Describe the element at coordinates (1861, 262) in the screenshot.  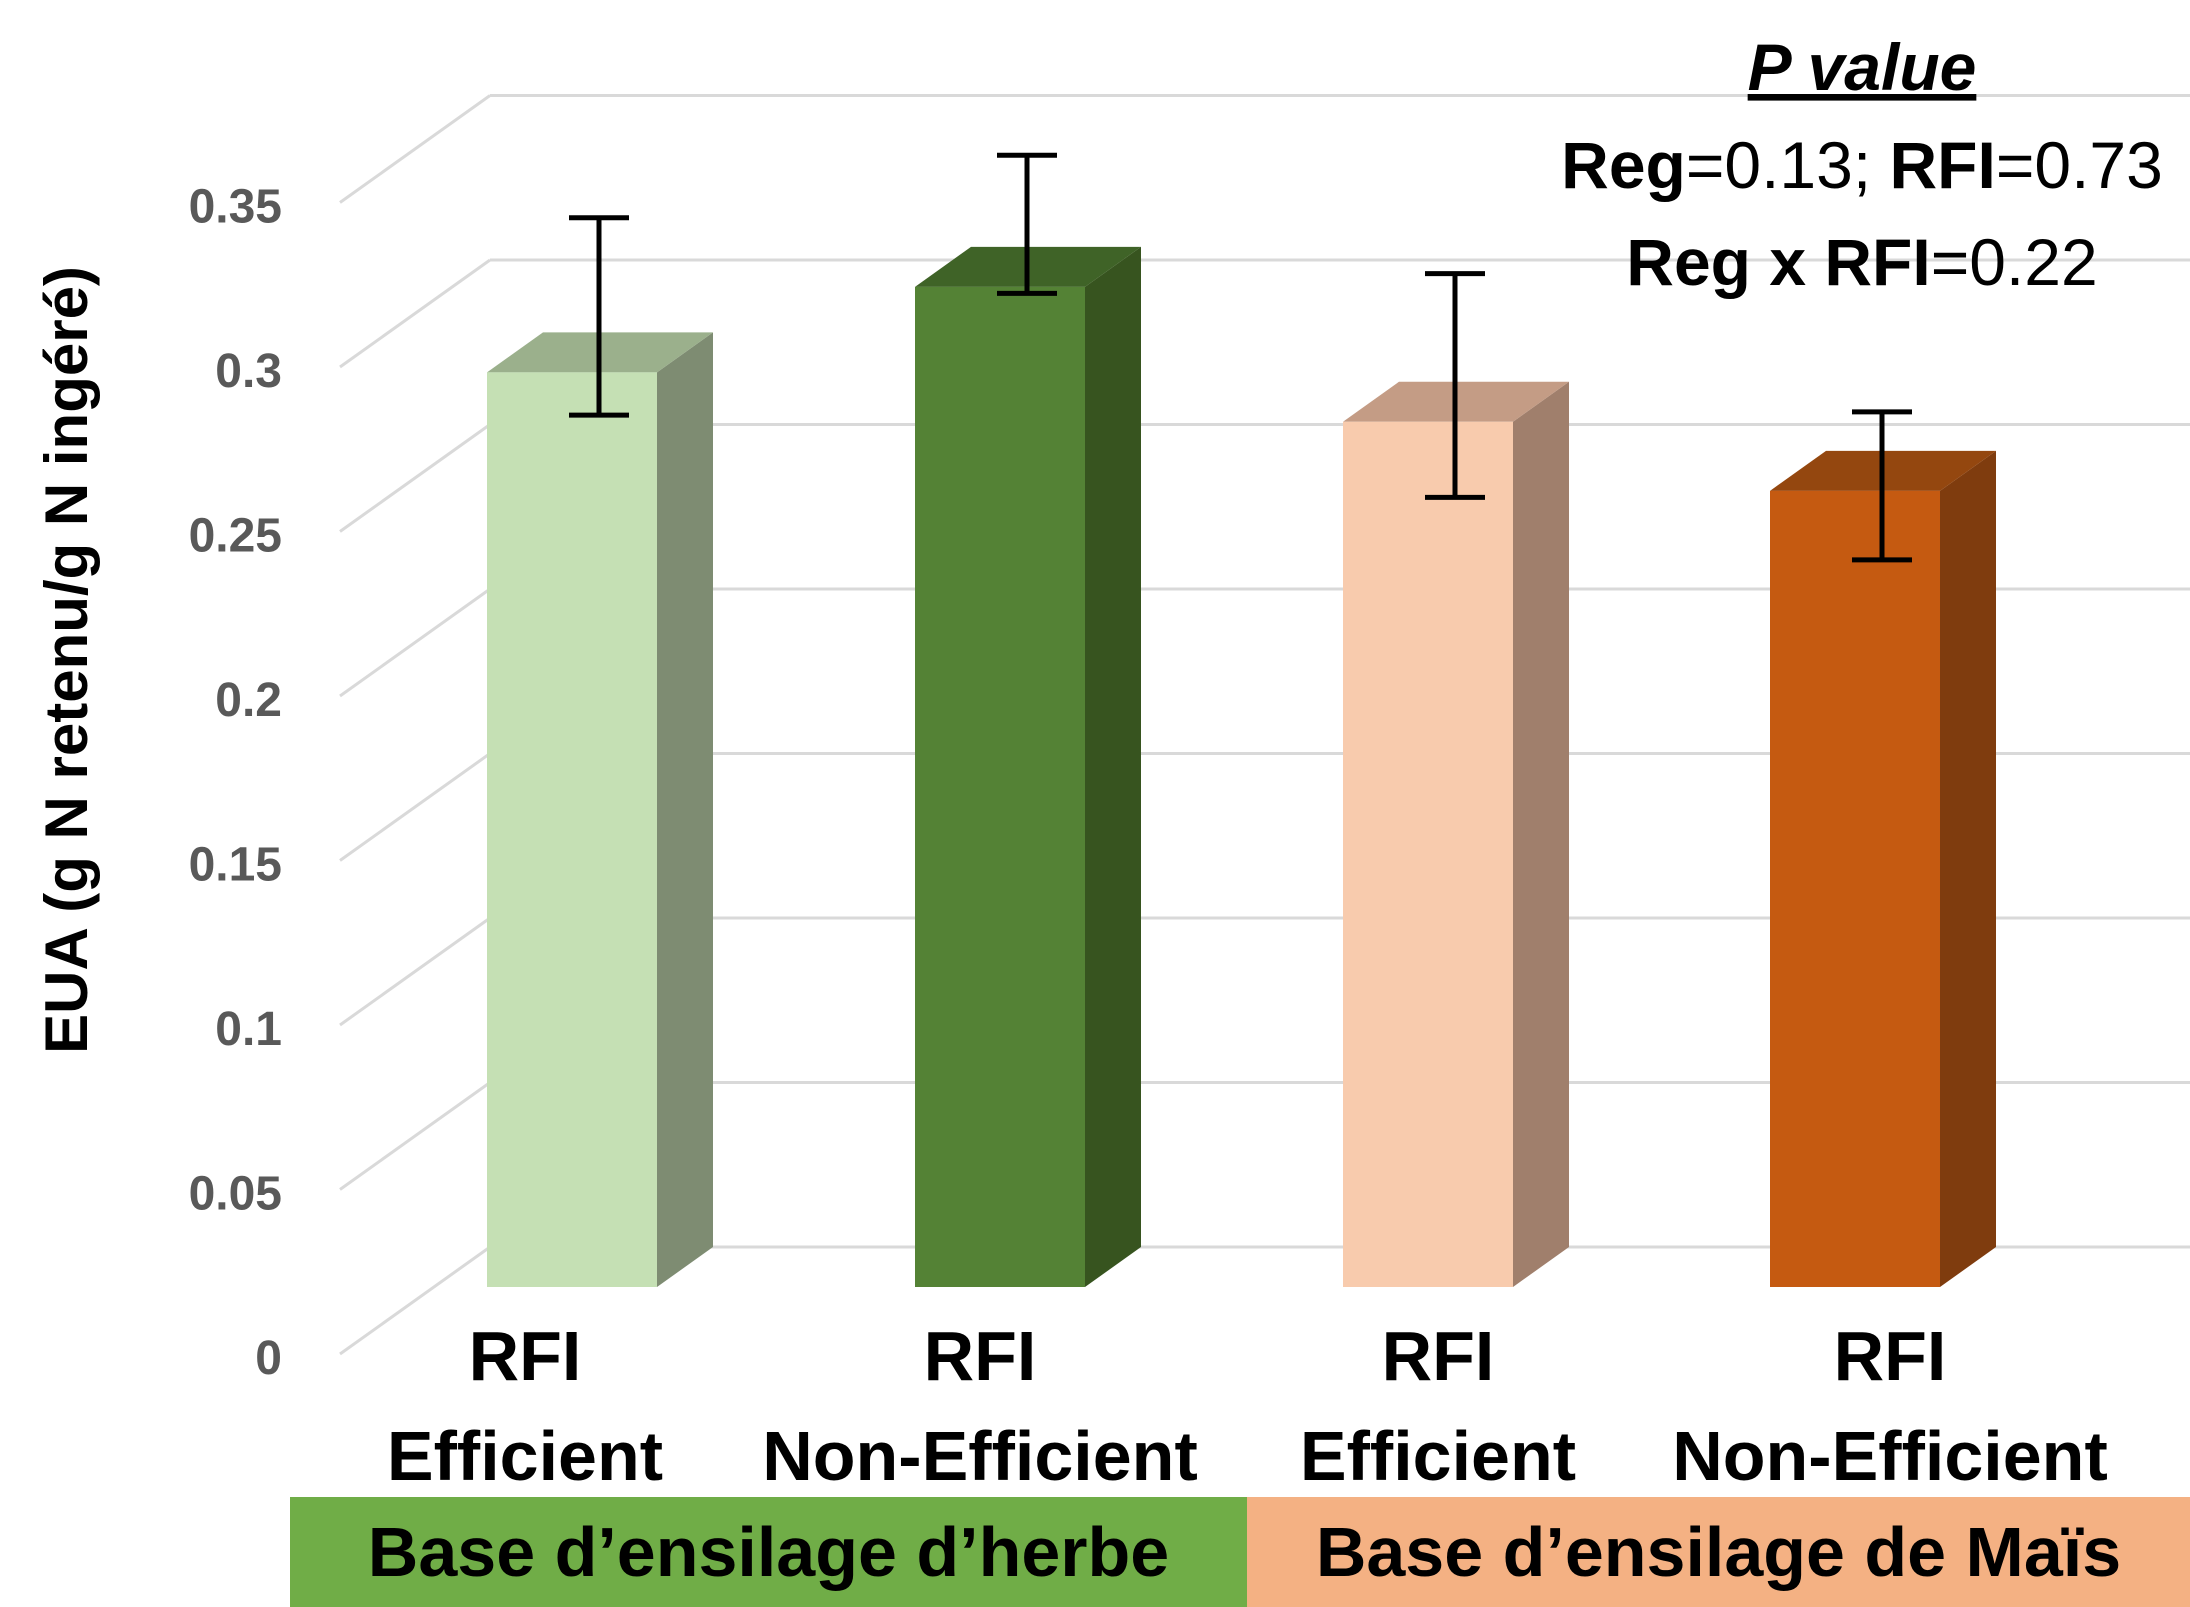
I see `p-value-line-2: Reg x RFI=0.22` at that location.